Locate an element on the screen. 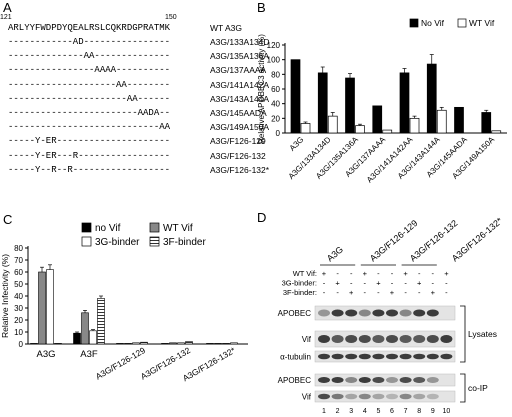 This screenshot has height=417, width=512. panel-c-letter: C is located at coordinates (8, 219).